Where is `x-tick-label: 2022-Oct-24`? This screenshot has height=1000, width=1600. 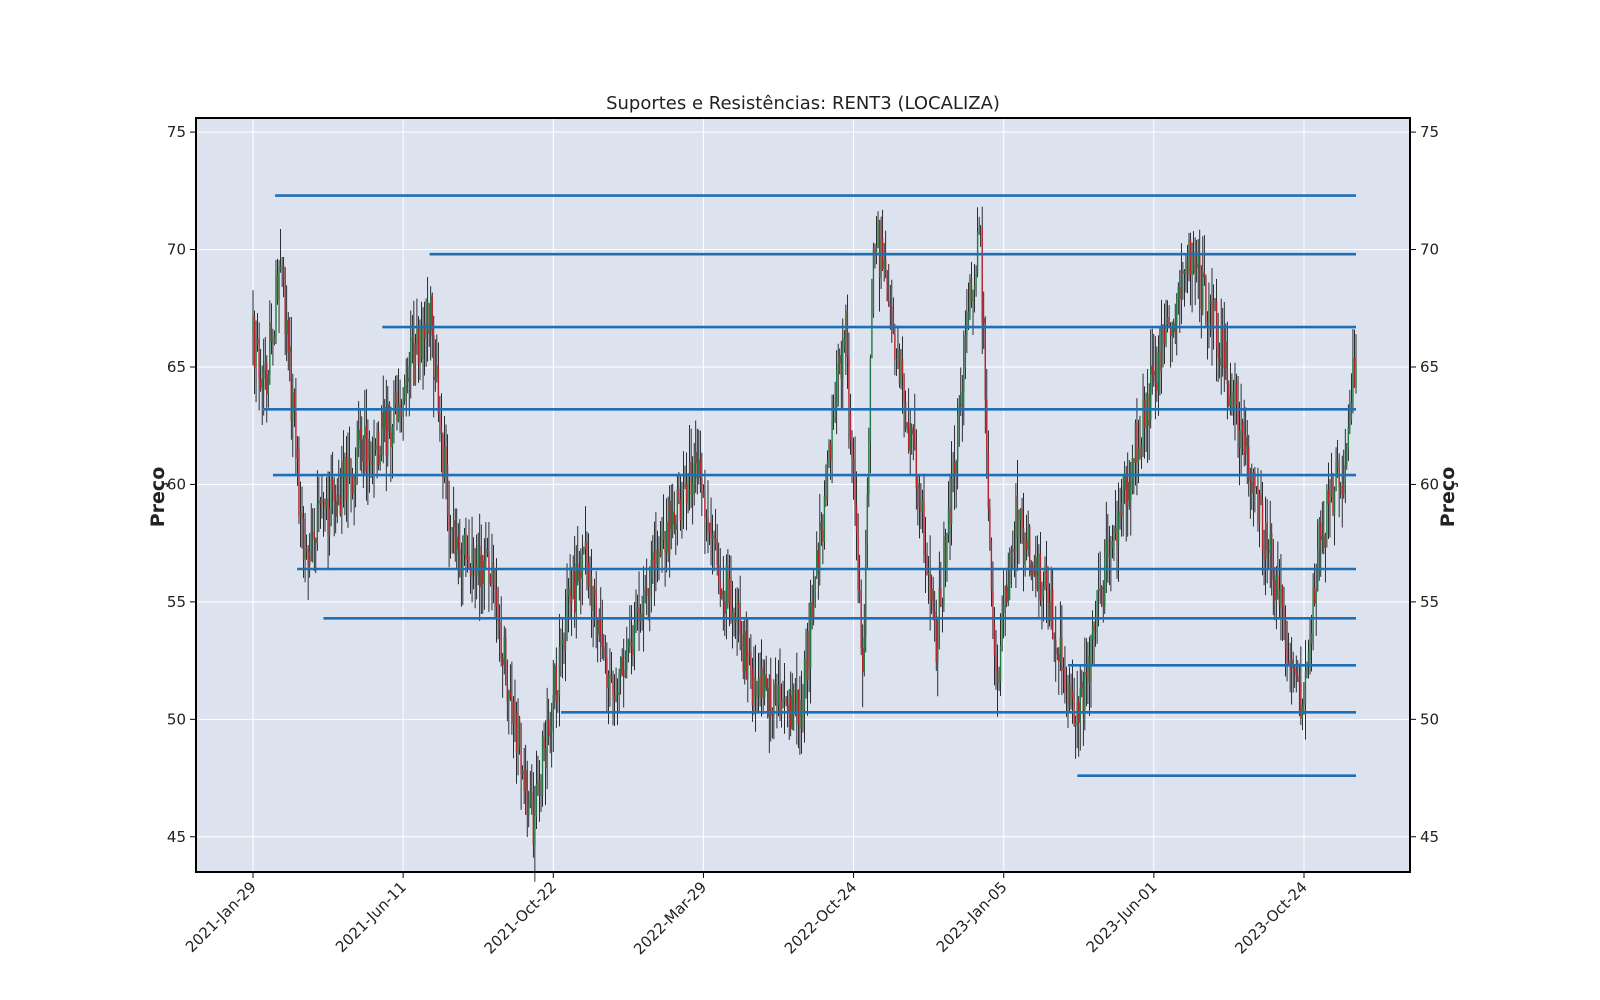
x-tick-label: 2022-Oct-24 is located at coordinates (821, 918).